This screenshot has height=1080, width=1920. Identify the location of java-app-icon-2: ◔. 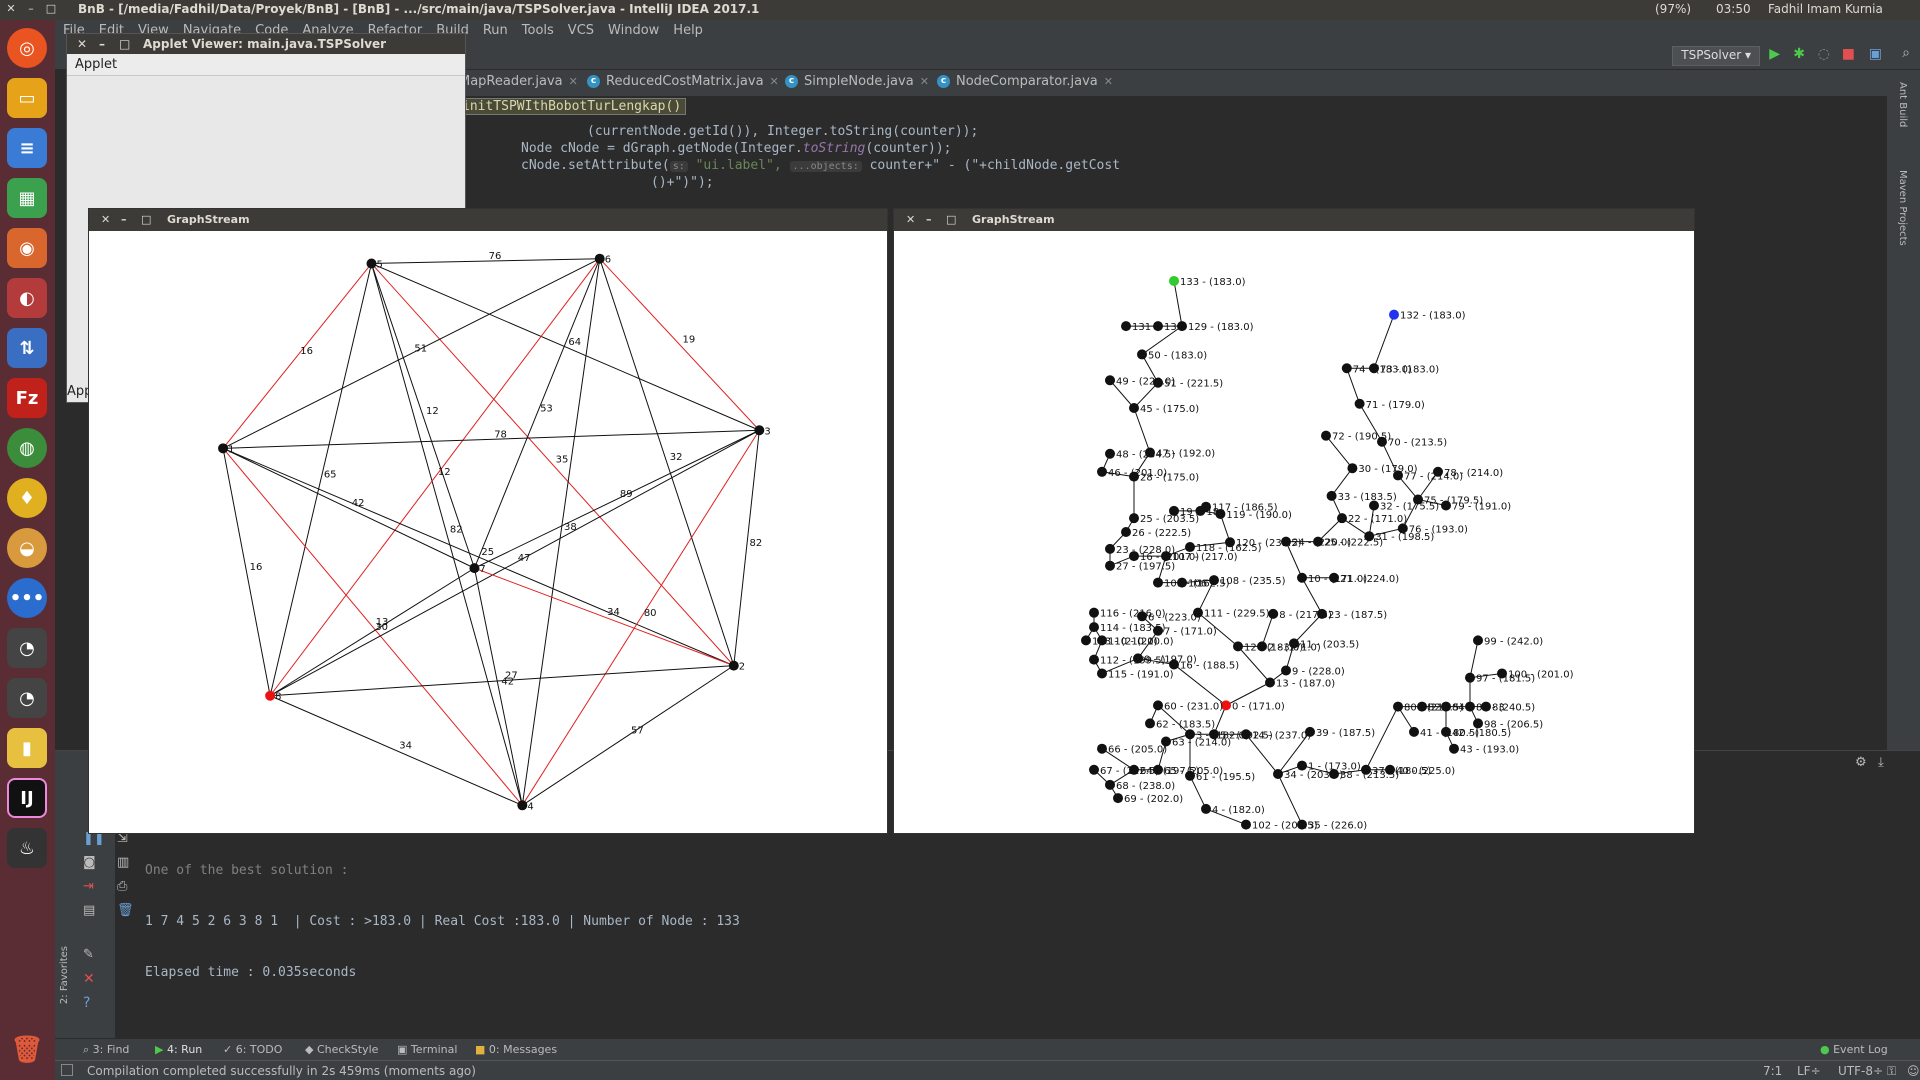
(27, 698).